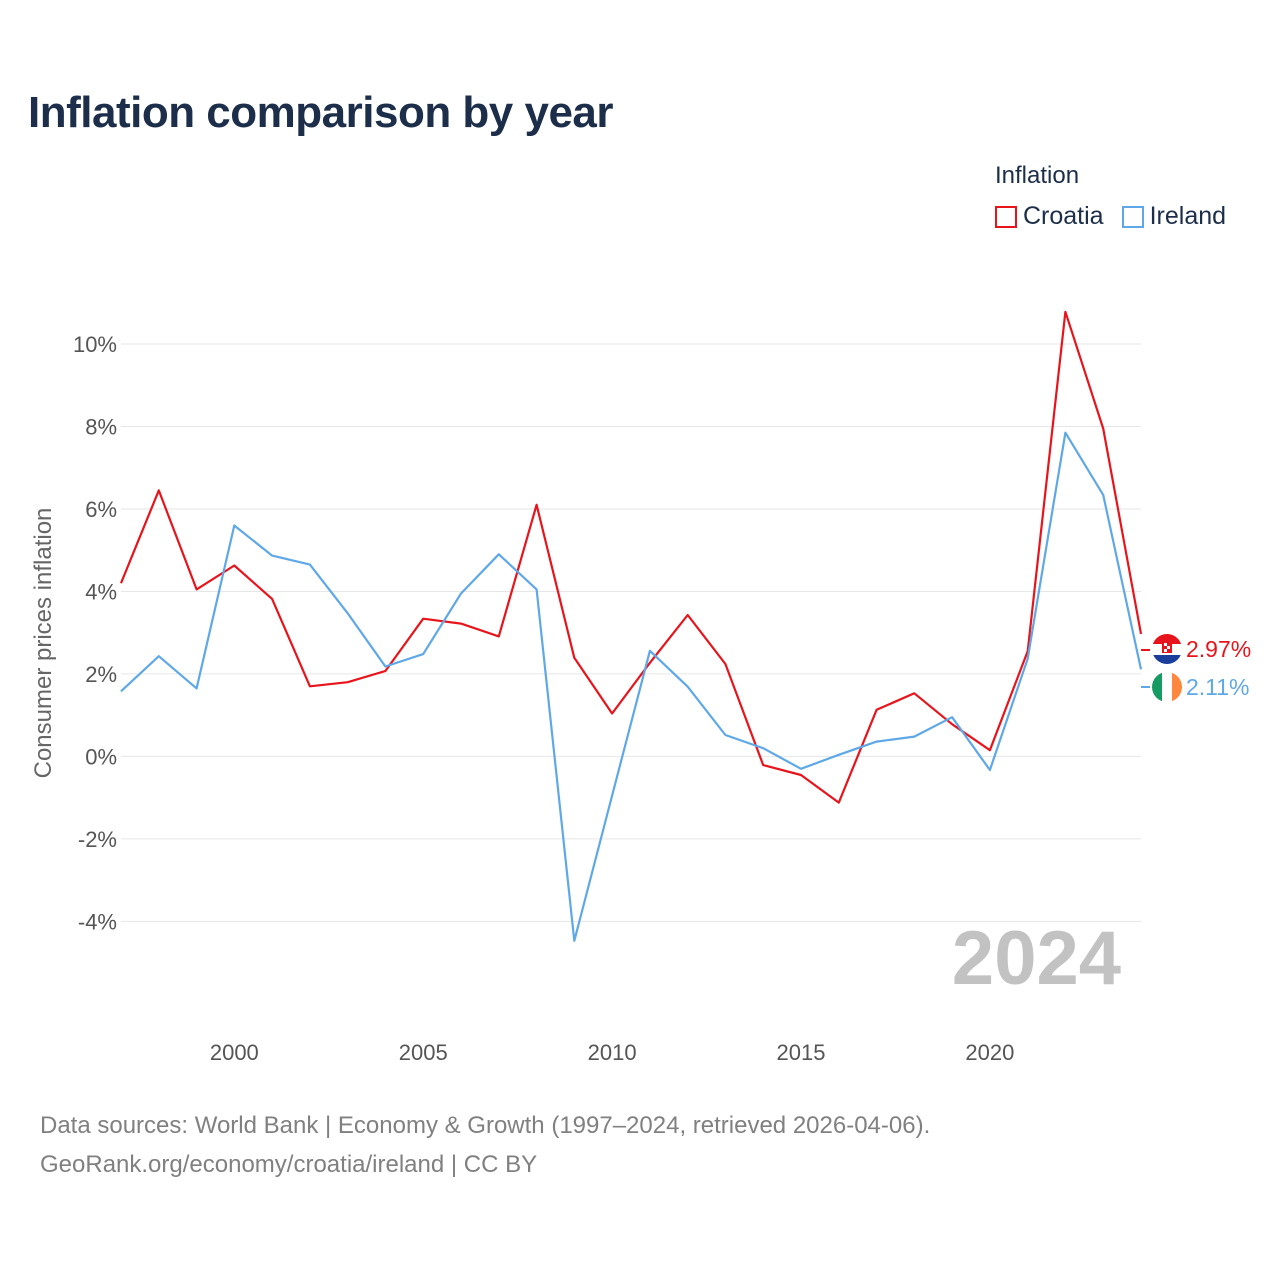  Describe the element at coordinates (101, 509) in the screenshot. I see `y-tick-label: 6%` at that location.